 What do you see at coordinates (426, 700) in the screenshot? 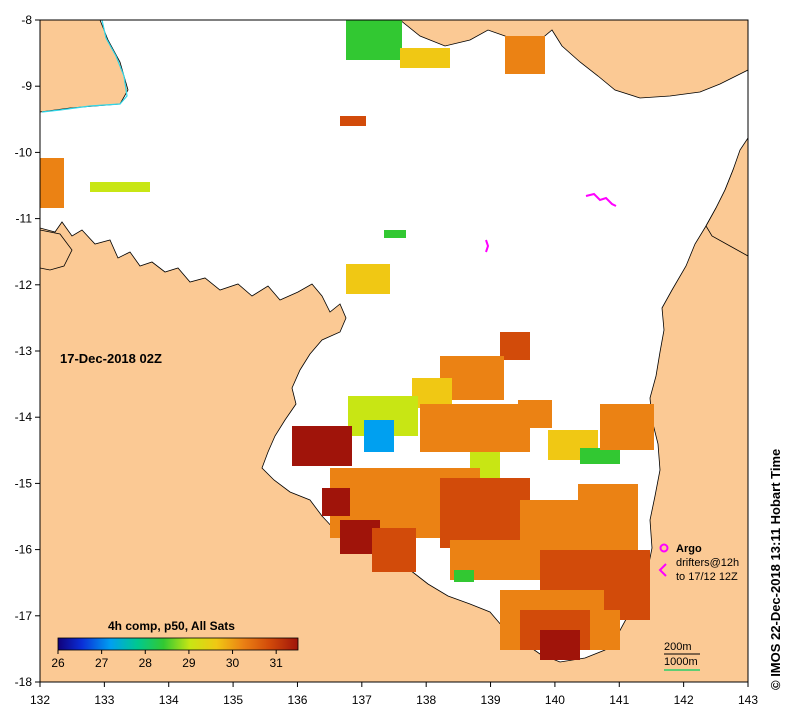
I see `x-tick-label: 138` at bounding box center [426, 700].